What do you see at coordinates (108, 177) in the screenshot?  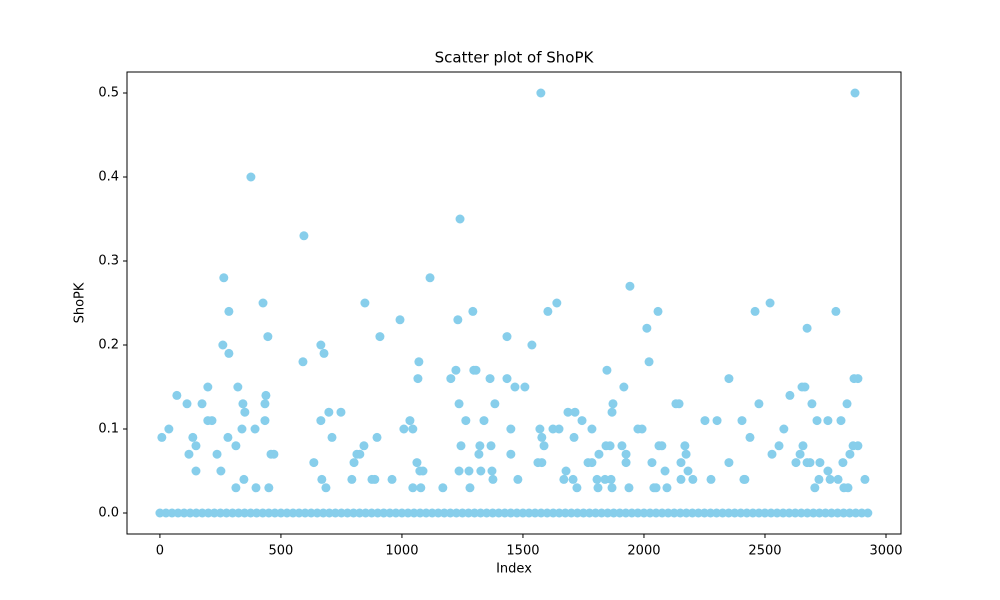 I see `y-tick-label: 0.4` at bounding box center [108, 177].